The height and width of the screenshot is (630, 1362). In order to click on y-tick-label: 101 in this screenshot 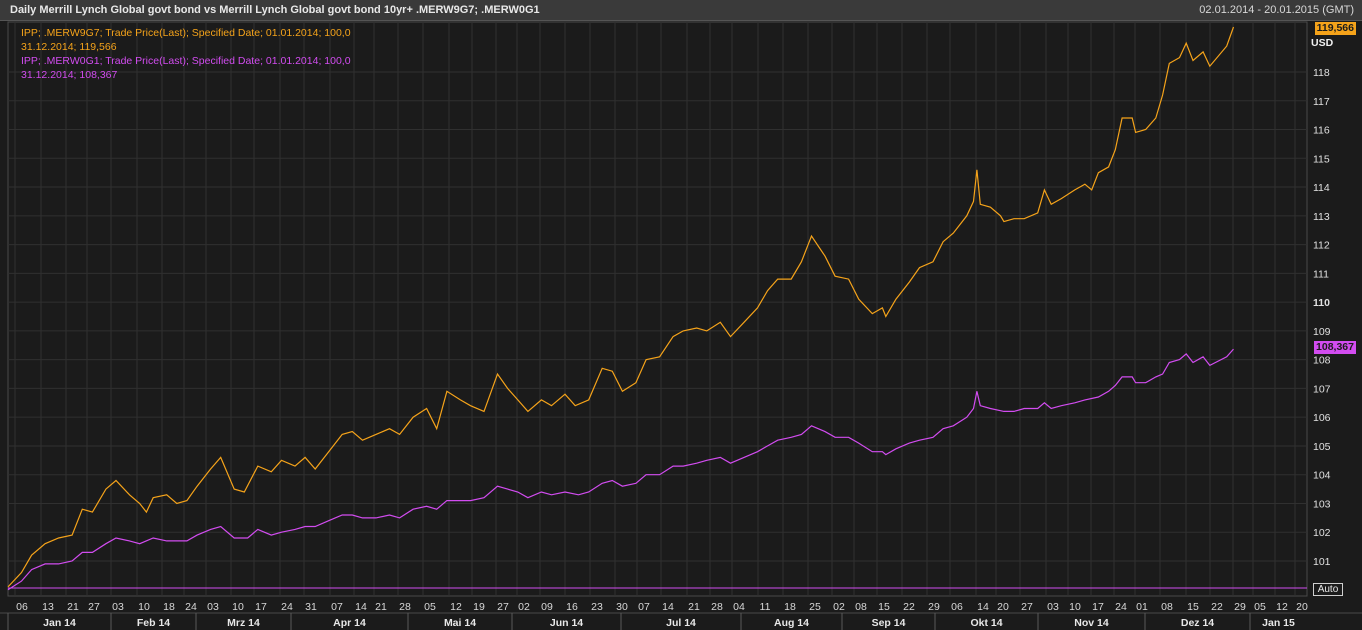, I will do `click(1322, 562)`.